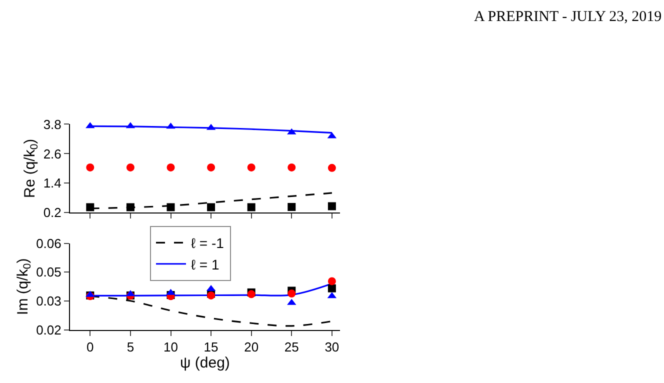 The height and width of the screenshot is (383, 664). Describe the element at coordinates (171, 346) in the screenshot. I see `x-tick-label: 10` at that location.